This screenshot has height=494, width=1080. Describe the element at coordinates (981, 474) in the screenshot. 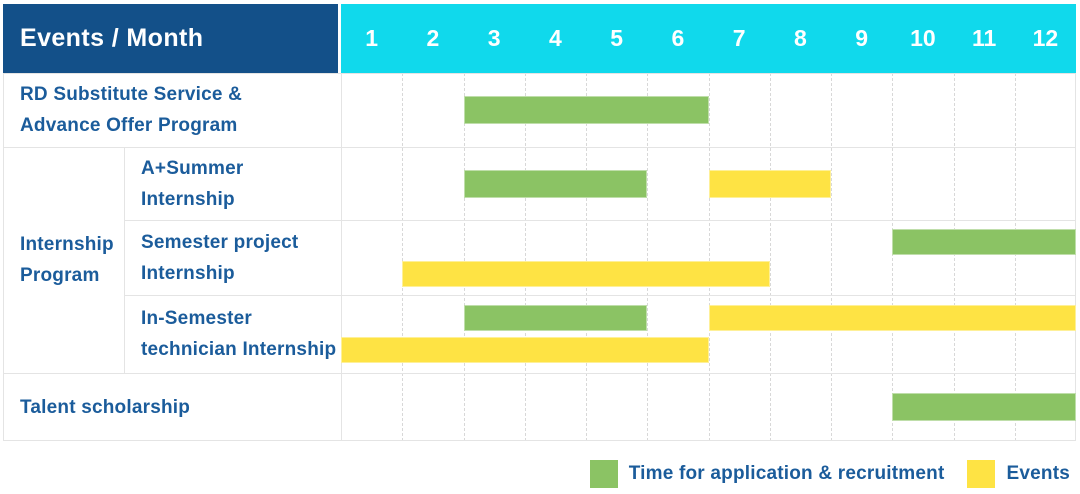

I see `legend-swatch-yellow` at that location.